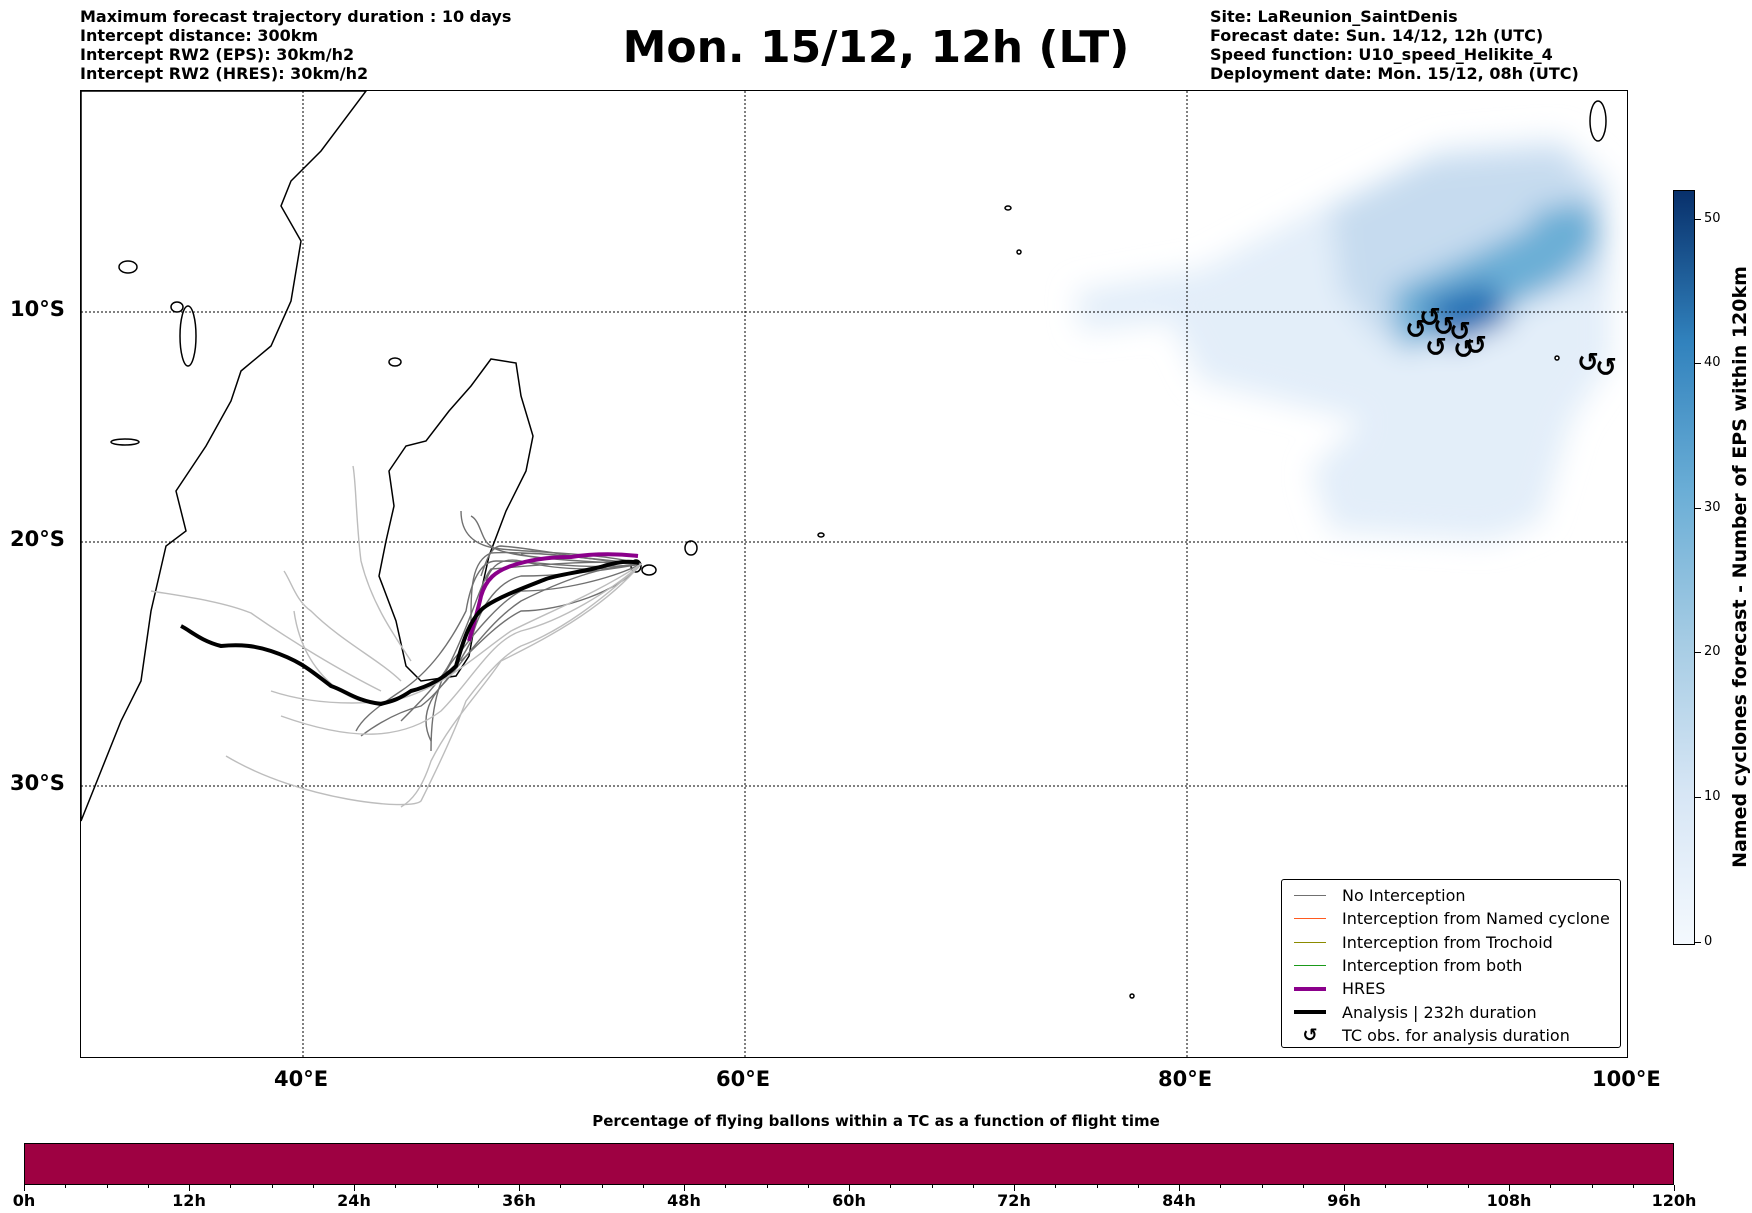 This screenshot has height=1213, width=1752. What do you see at coordinates (743, 1079) in the screenshot?
I see `lon-label-60e: 60°E` at bounding box center [743, 1079].